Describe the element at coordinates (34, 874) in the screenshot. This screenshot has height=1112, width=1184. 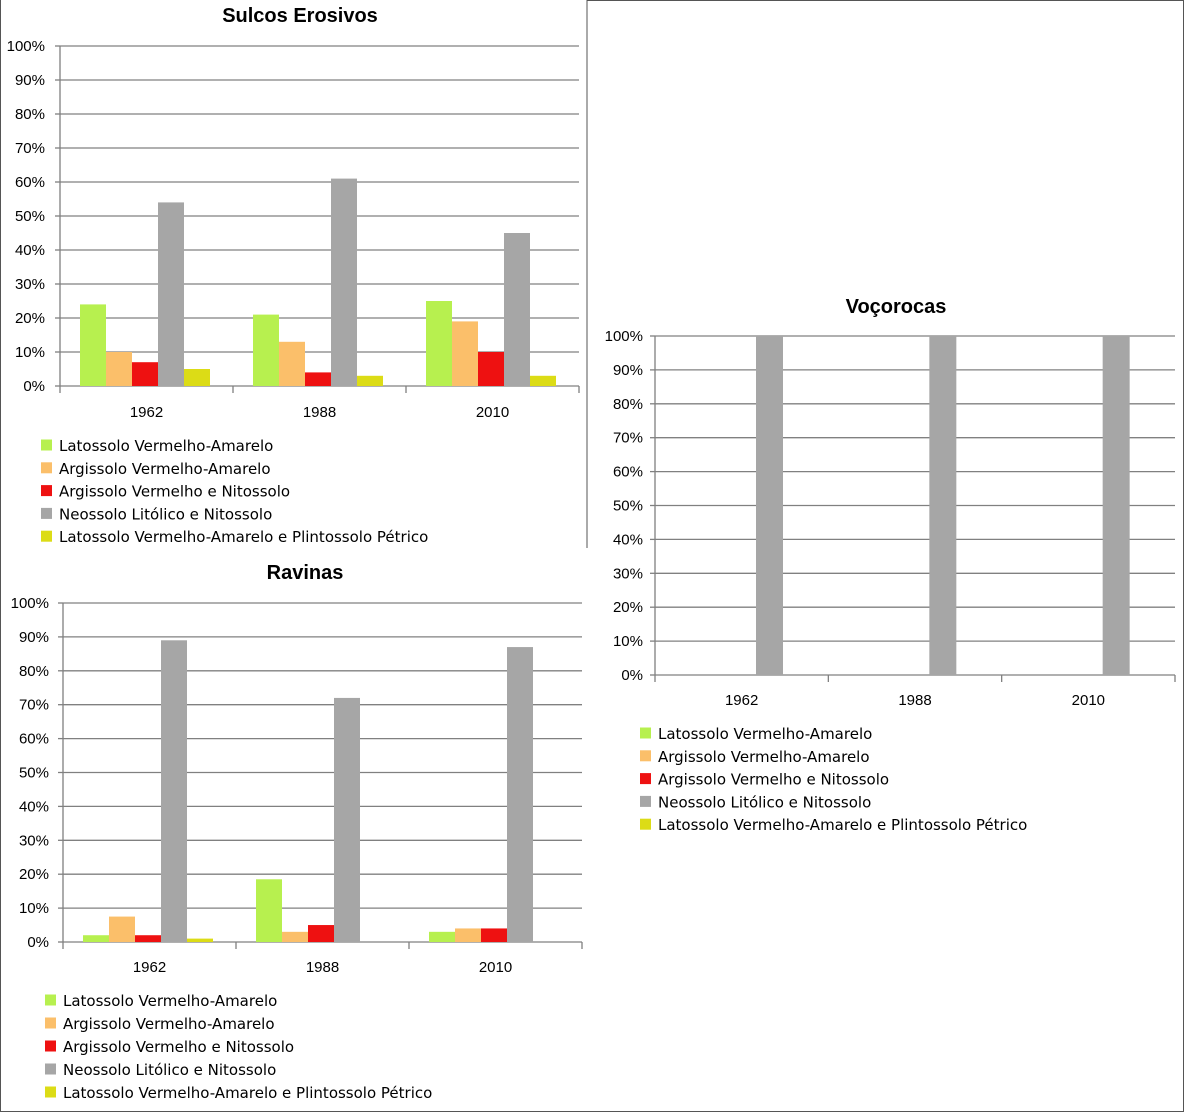
I see `ravinas-y-tick-label: 20%` at that location.